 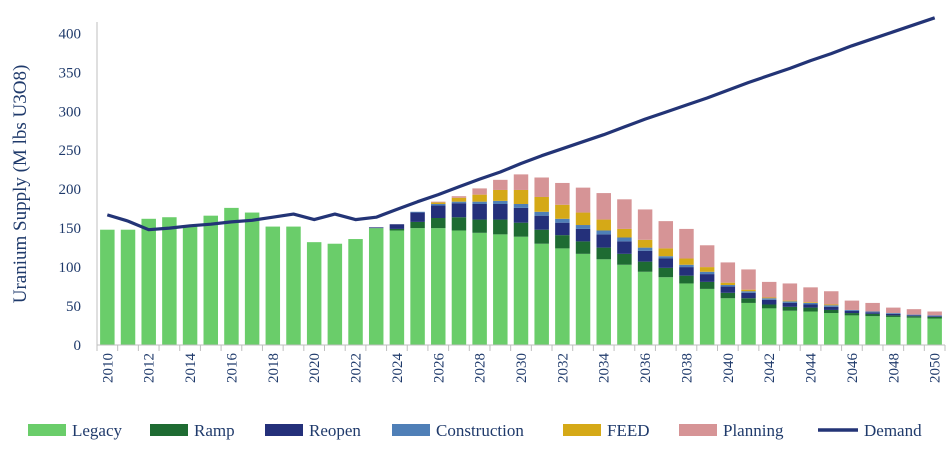 What do you see at coordinates (831, 306) in the screenshot?
I see `bar-construction-2045` at bounding box center [831, 306].